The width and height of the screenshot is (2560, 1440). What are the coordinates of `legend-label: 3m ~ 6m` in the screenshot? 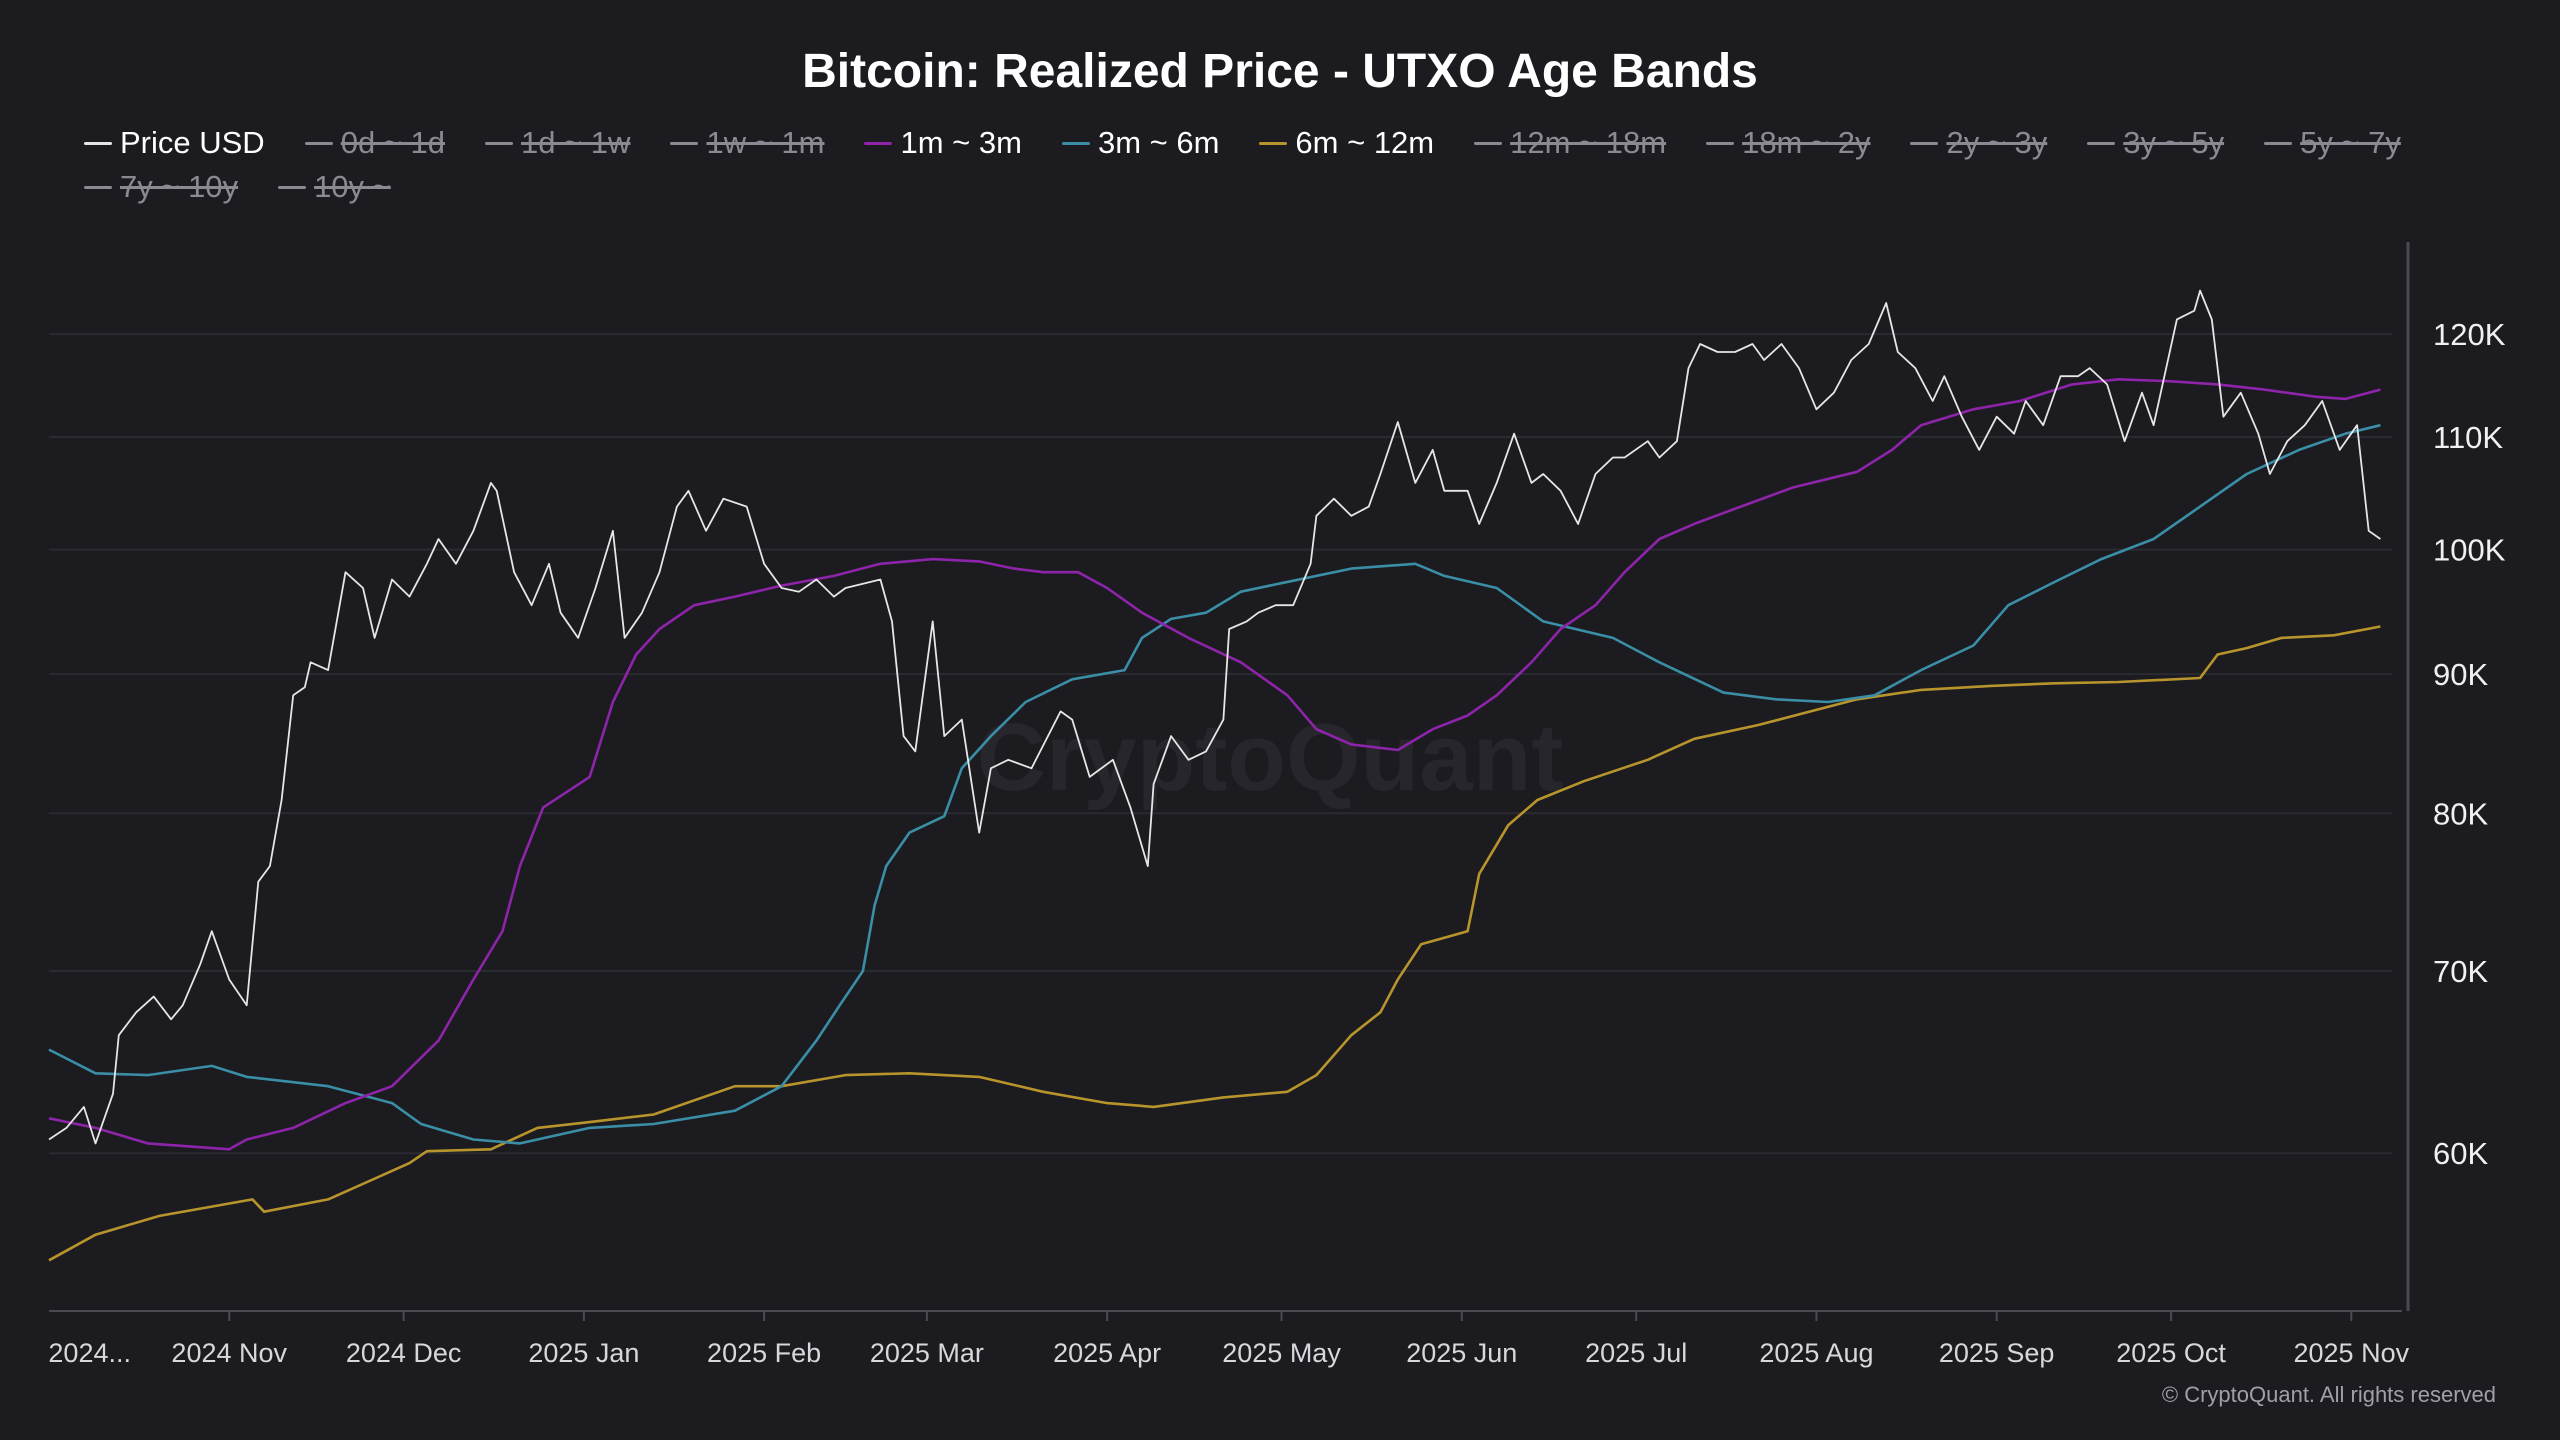 It's located at (1158, 142).